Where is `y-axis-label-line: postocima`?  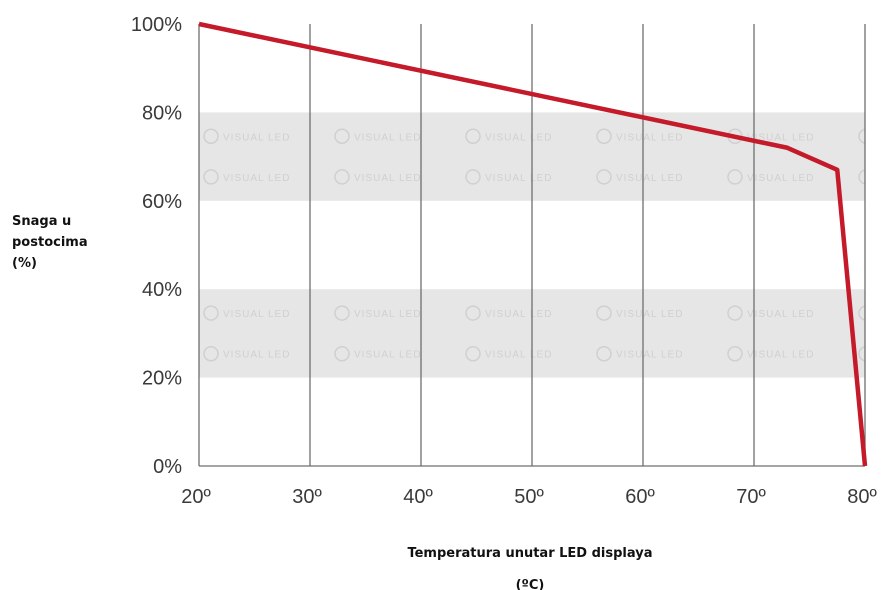 y-axis-label-line: postocima is located at coordinates (50, 242).